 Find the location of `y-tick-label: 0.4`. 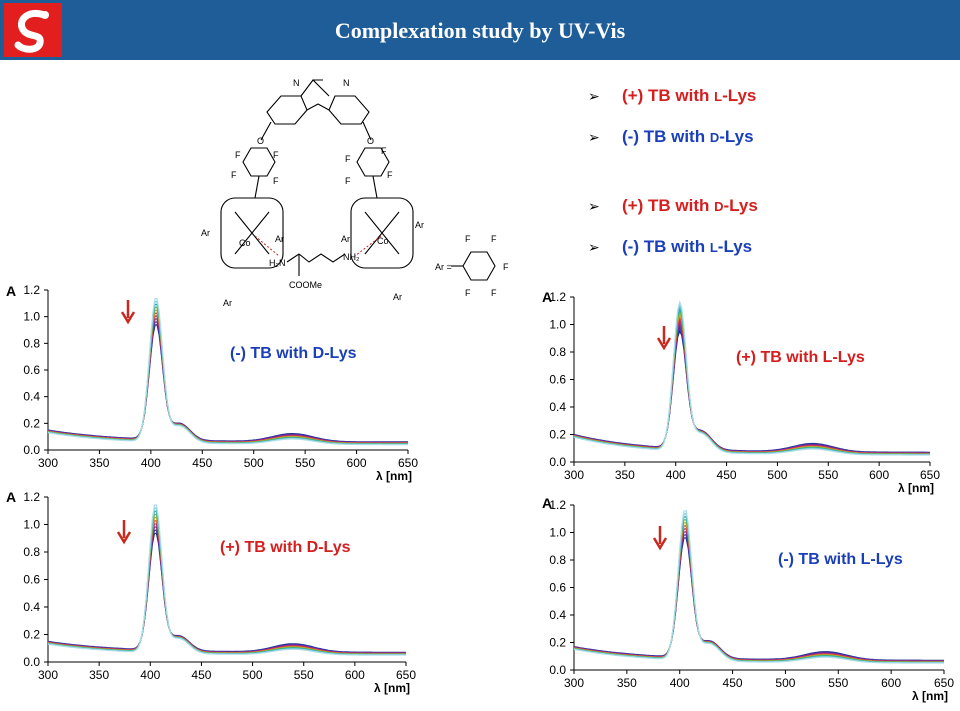

y-tick-label: 0.4 is located at coordinates (31, 397).